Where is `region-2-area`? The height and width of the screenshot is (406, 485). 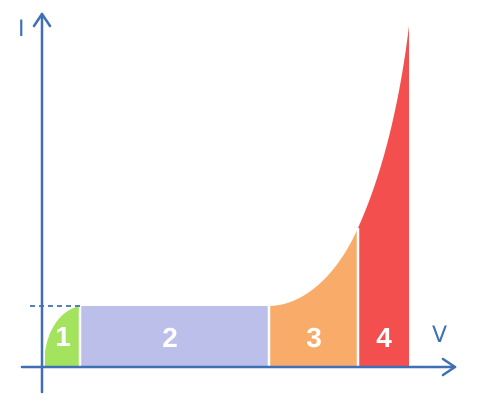
region-2-area is located at coordinates (174, 336).